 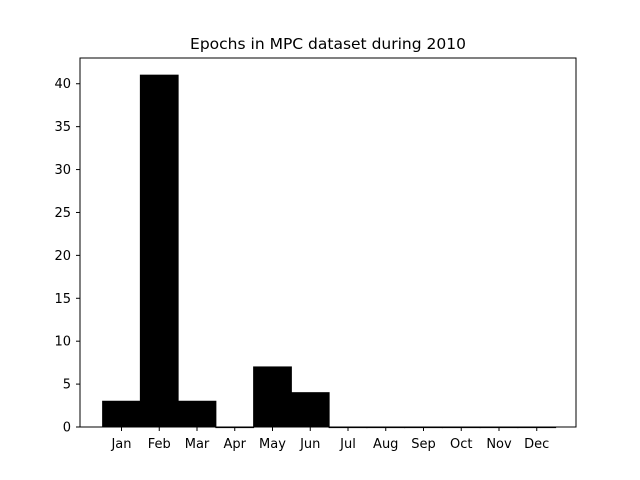 I want to click on x-tick-label: Jun, so click(x=309, y=444).